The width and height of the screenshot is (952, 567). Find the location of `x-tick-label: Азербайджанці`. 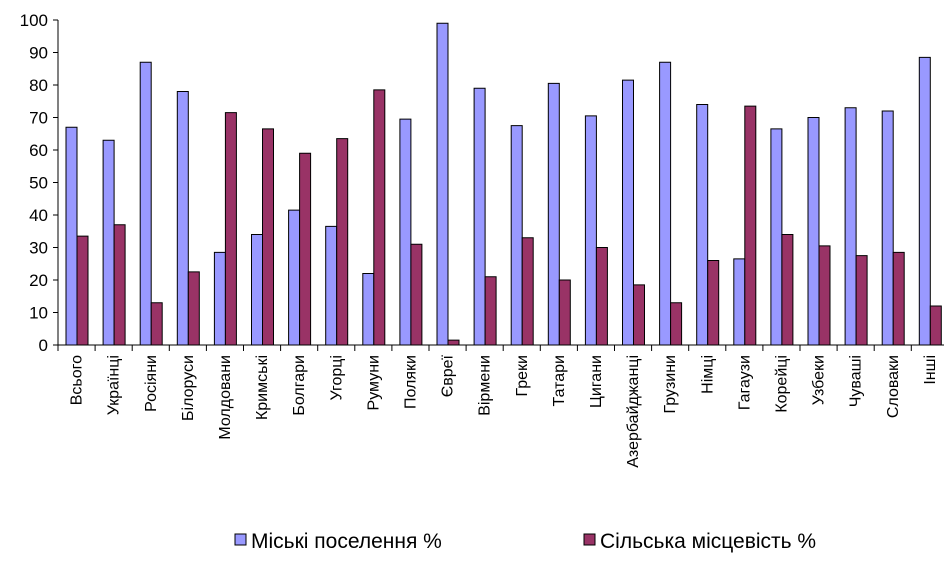

x-tick-label: Азербайджанці is located at coordinates (633, 411).